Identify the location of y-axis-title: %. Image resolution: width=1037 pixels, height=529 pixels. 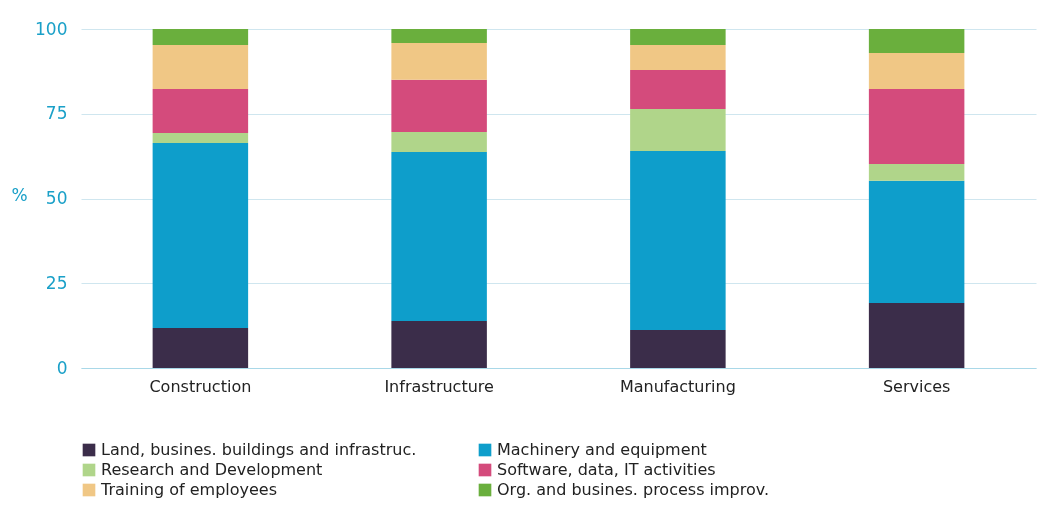
(19, 194).